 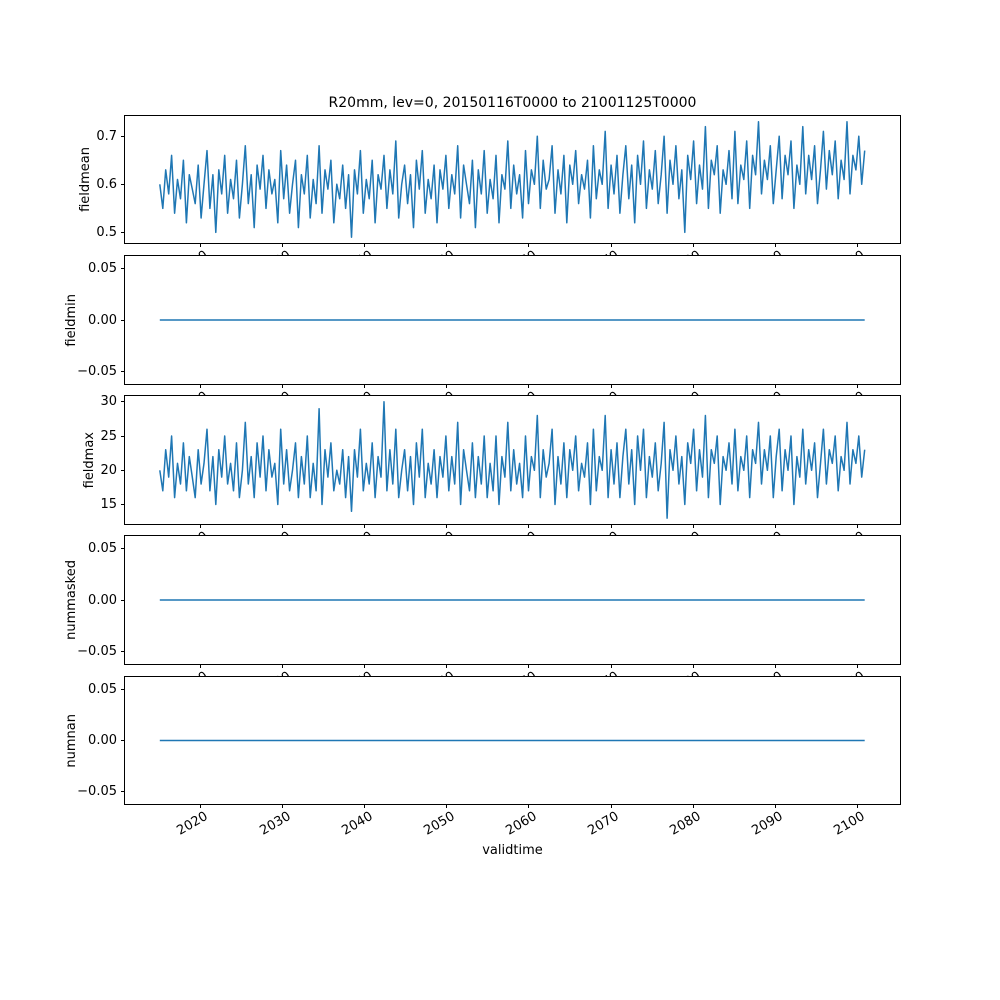 I want to click on y-tick-label: 25, so click(x=108, y=436).